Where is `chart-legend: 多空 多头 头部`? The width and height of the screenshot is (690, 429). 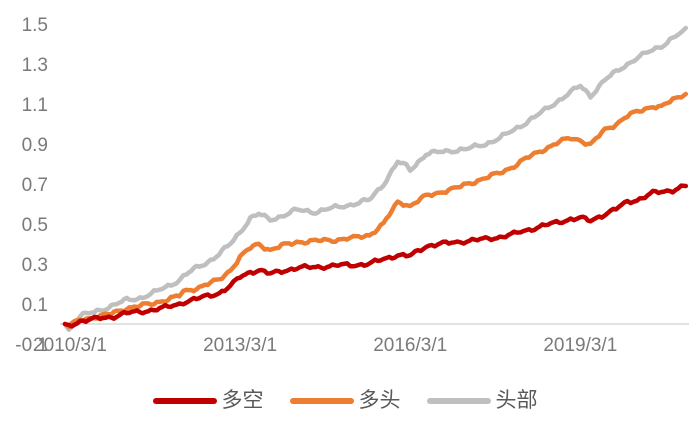
chart-legend: 多空 多头 头部 is located at coordinates (345, 400).